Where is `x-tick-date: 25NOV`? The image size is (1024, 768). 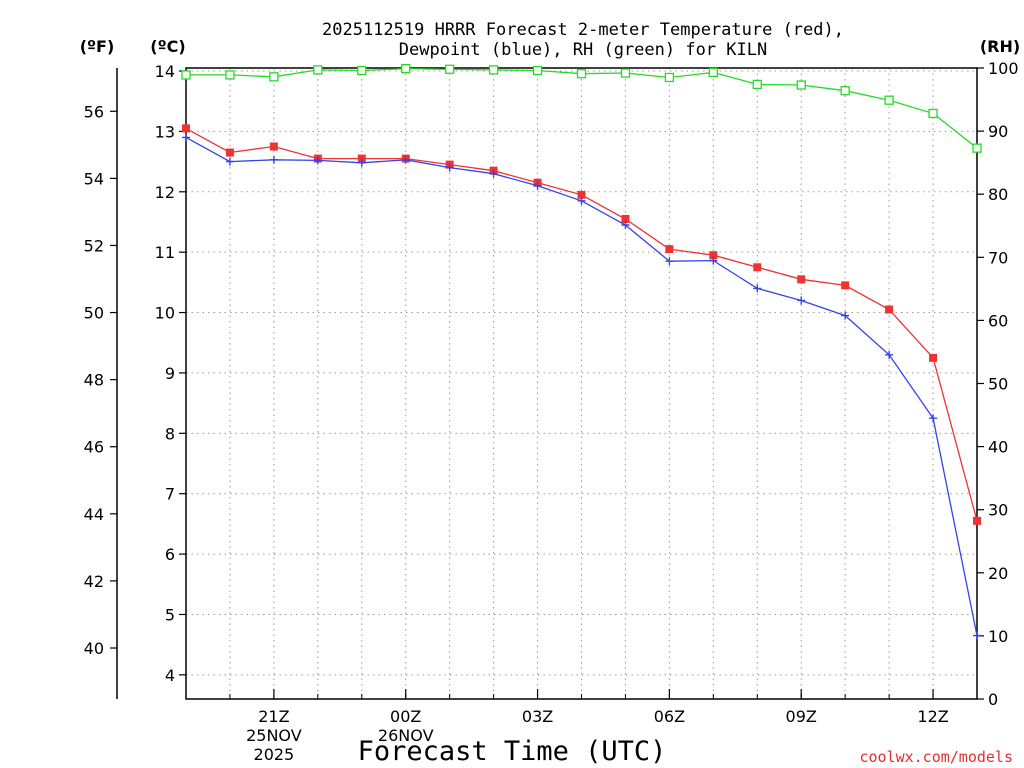 x-tick-date: 25NOV is located at coordinates (274, 735).